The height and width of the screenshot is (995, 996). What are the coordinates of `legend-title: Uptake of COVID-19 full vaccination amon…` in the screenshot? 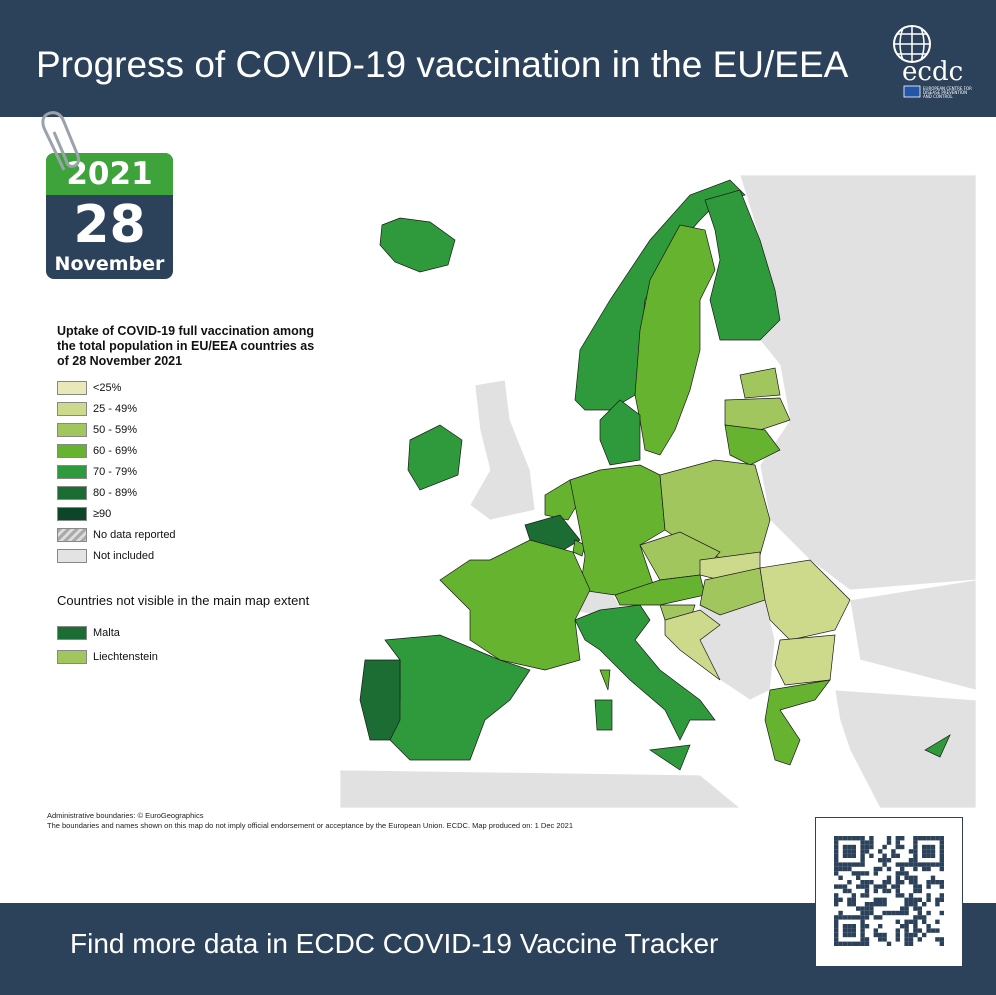 It's located at (186, 346).